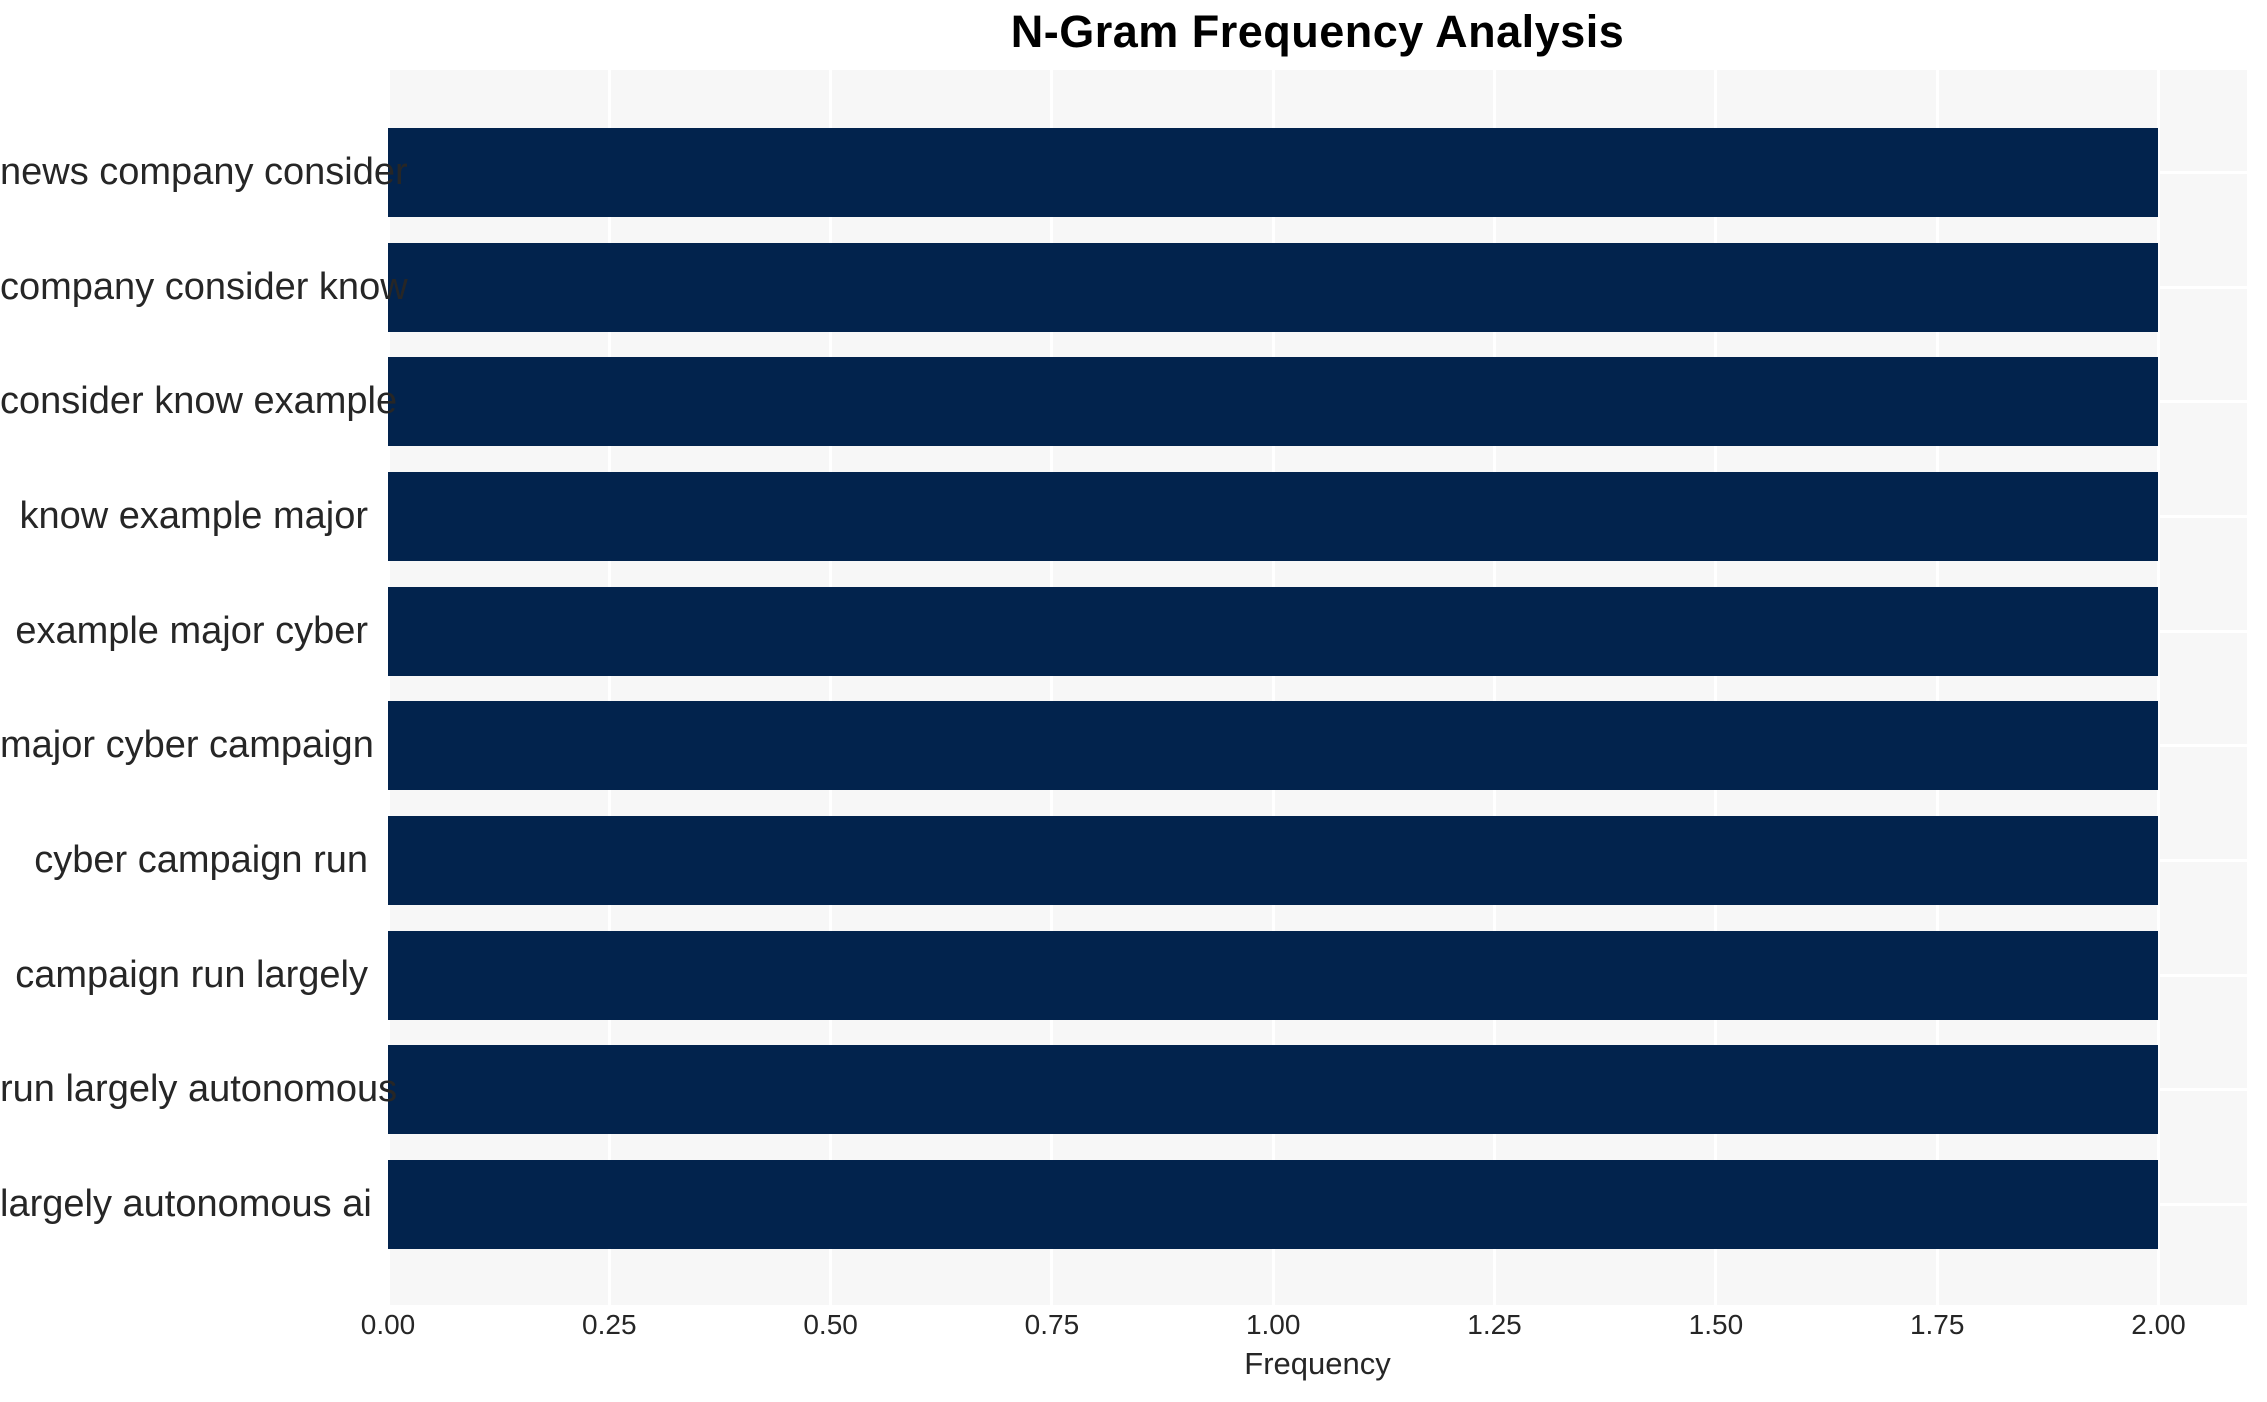  Describe the element at coordinates (201, 860) in the screenshot. I see `y-axis-label: cyber campaign run` at that location.